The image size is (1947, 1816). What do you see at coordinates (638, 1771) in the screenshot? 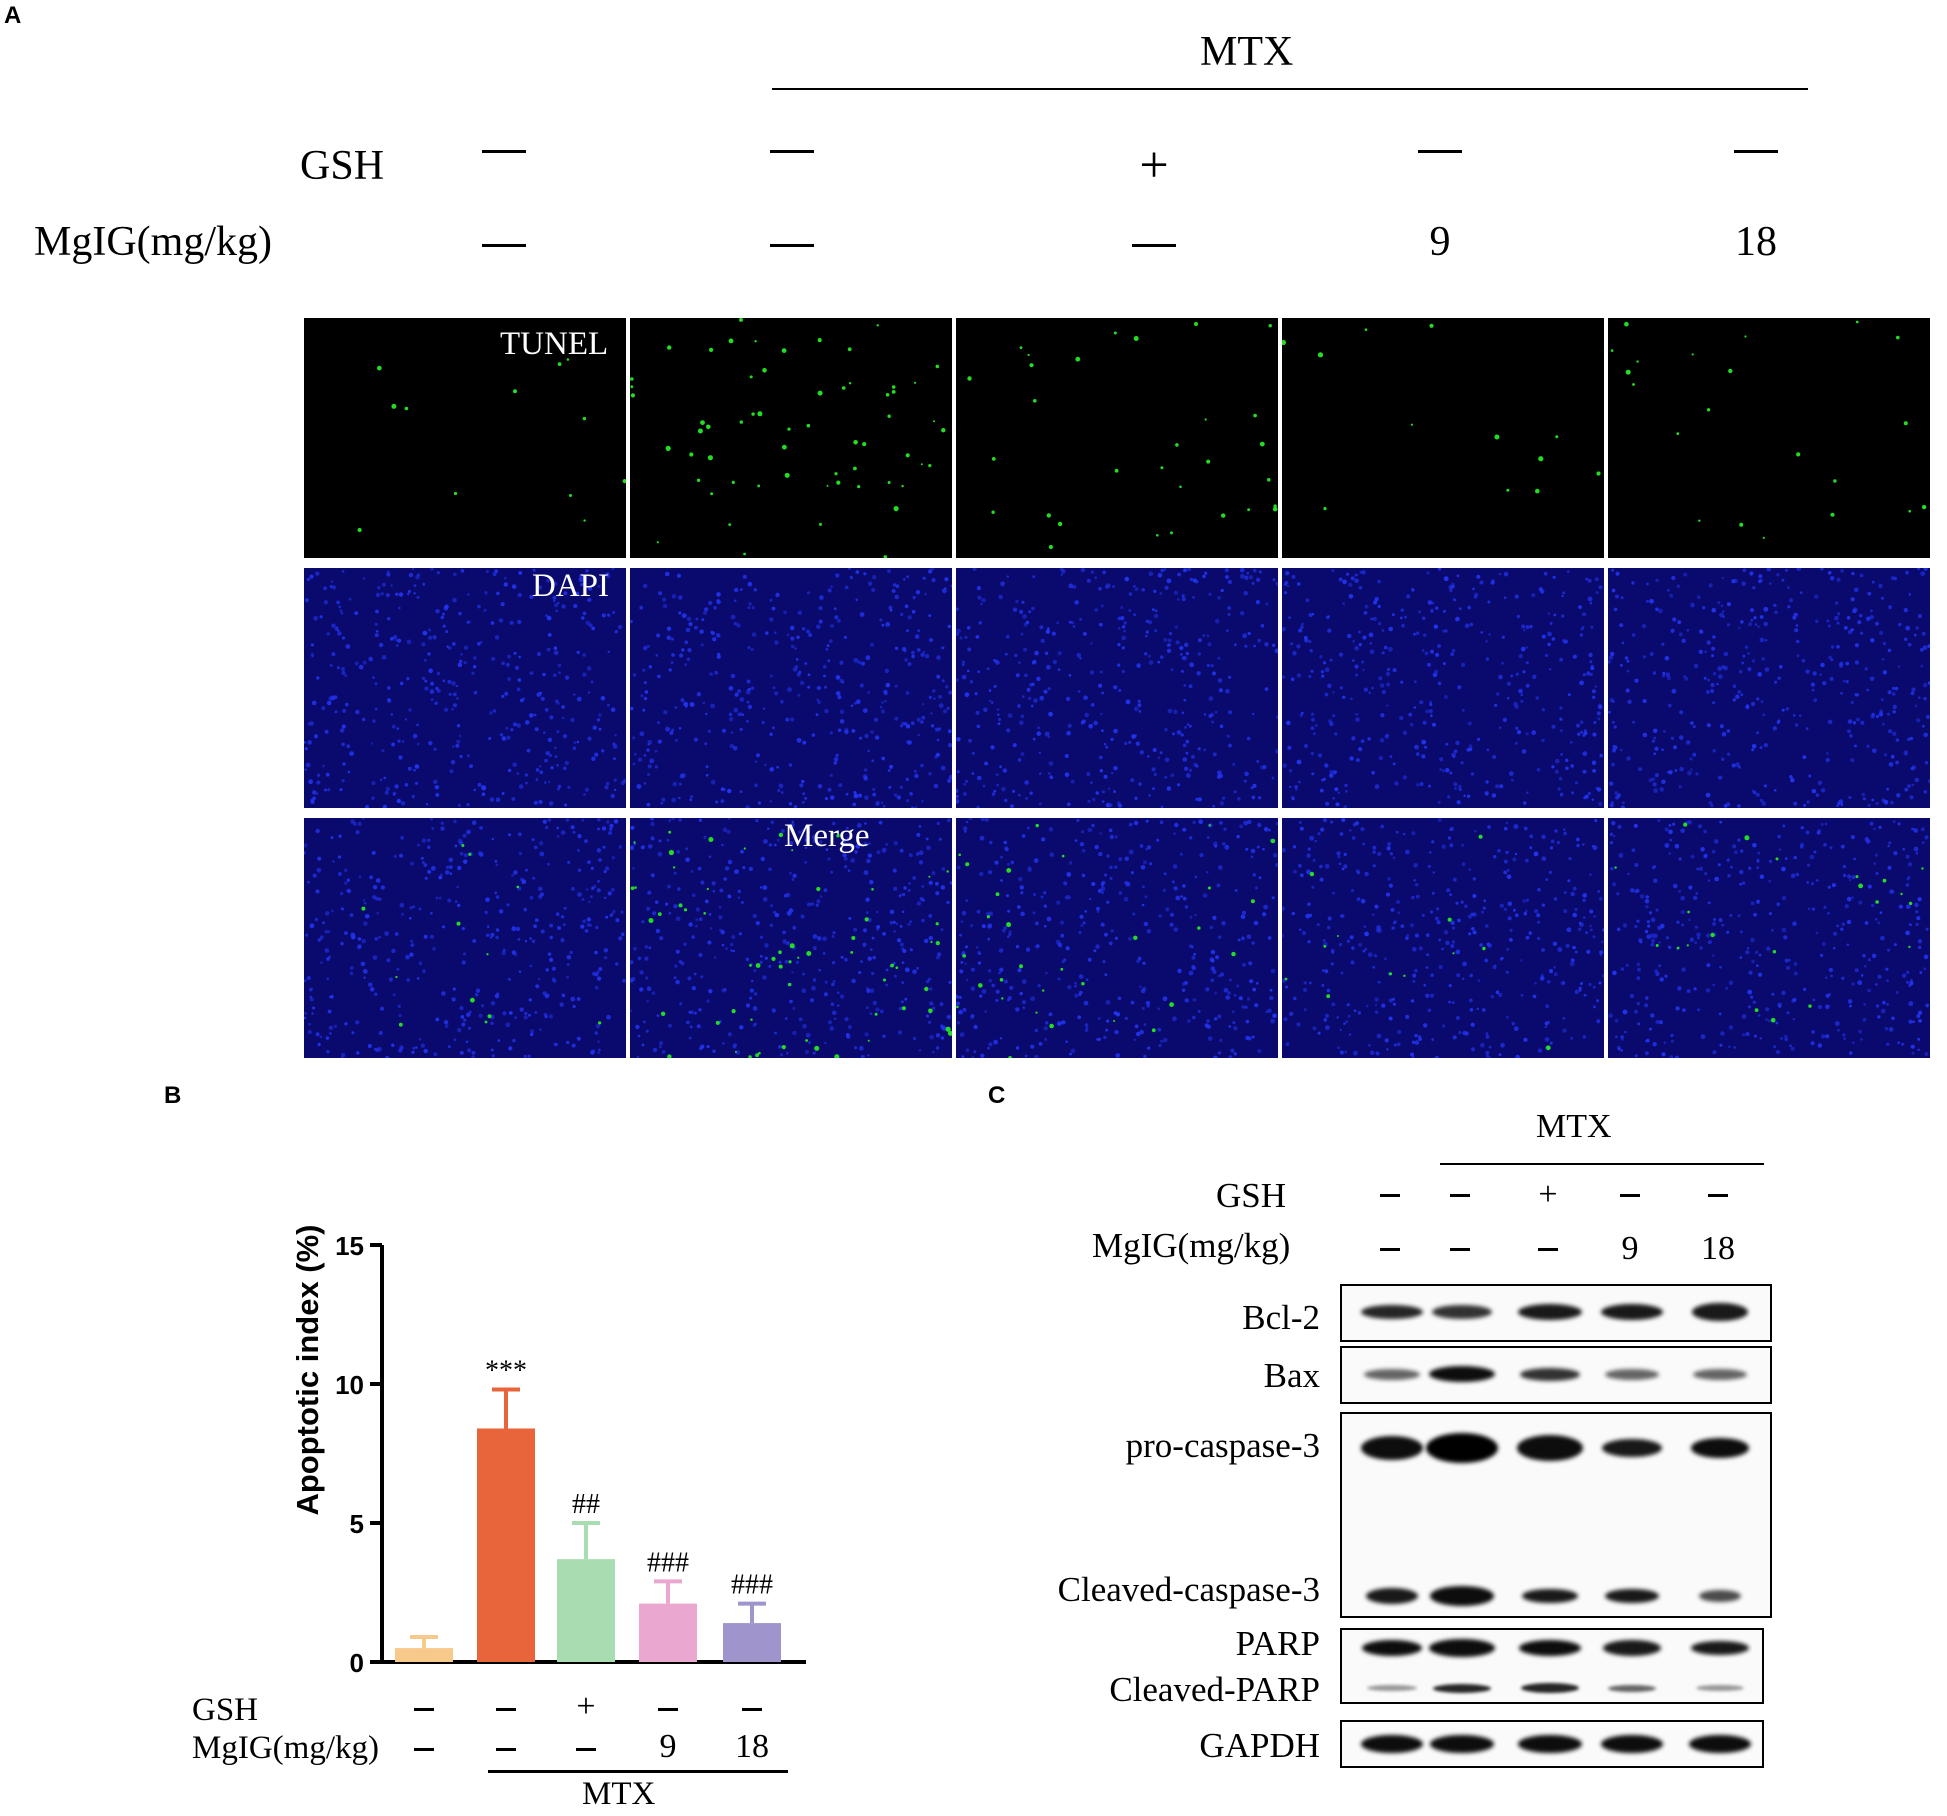
I see `panel-b-mtx-line` at bounding box center [638, 1771].